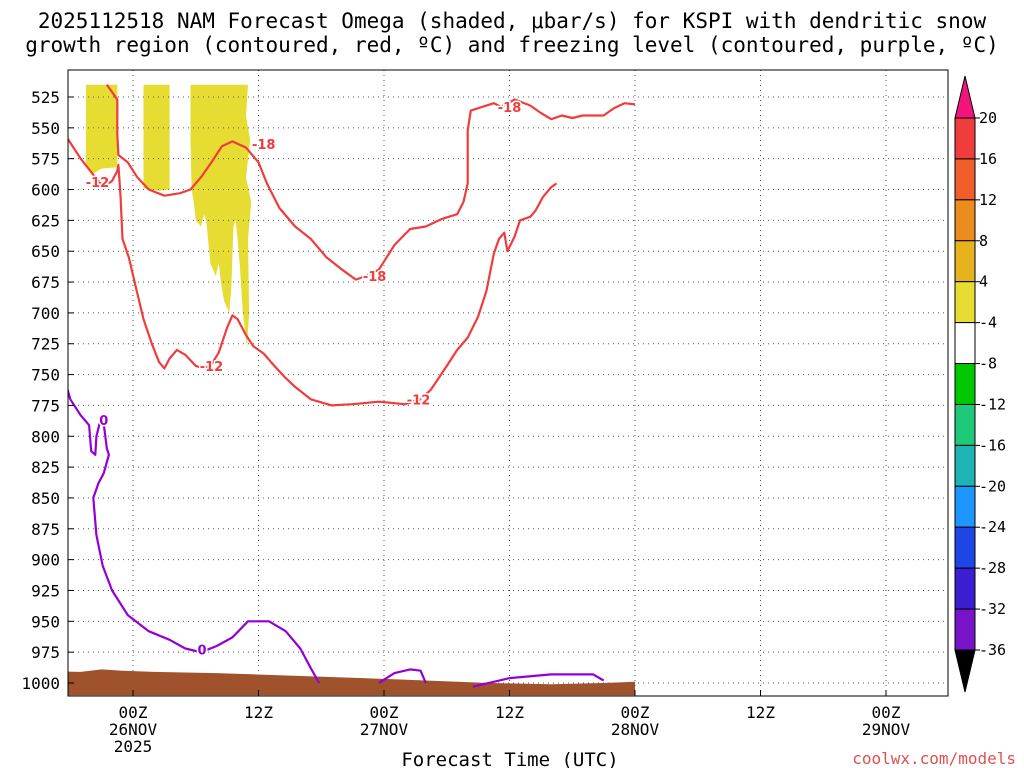  What do you see at coordinates (45, 97) in the screenshot?
I see `y-tick-label: 525` at bounding box center [45, 97].